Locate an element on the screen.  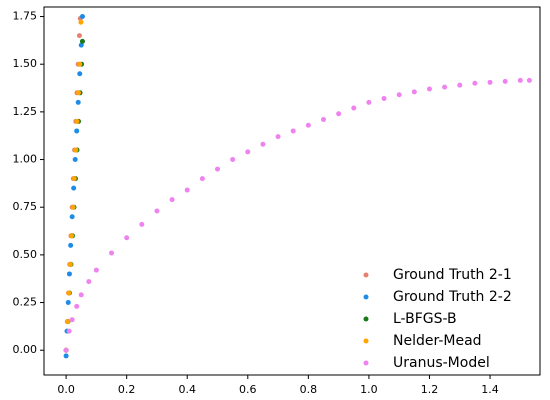
y-tick-label: 1.75 is located at coordinates (25, 16).